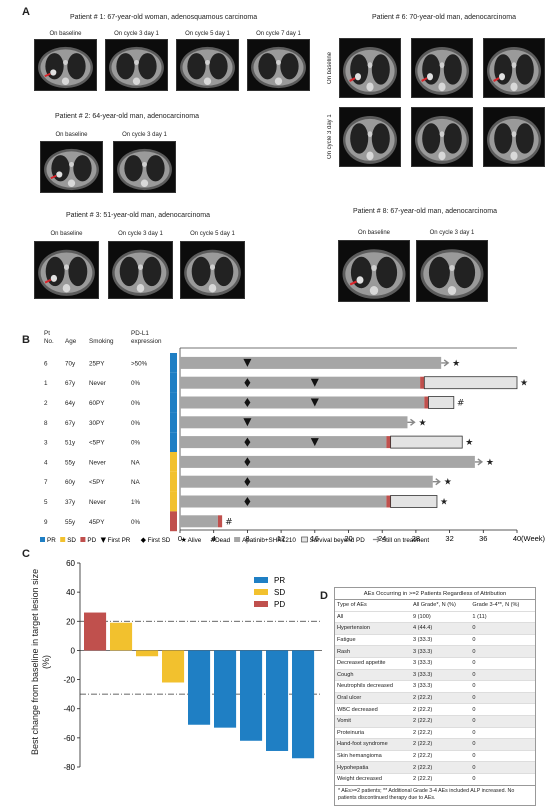  What do you see at coordinates (324, 596) in the screenshot?
I see `panel-d-label: D` at bounding box center [324, 596].